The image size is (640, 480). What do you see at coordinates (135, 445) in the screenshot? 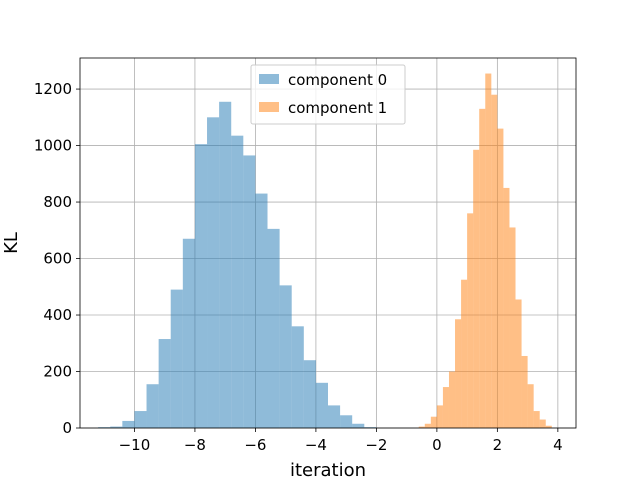
I see `x-tick-label: −10` at bounding box center [135, 445].